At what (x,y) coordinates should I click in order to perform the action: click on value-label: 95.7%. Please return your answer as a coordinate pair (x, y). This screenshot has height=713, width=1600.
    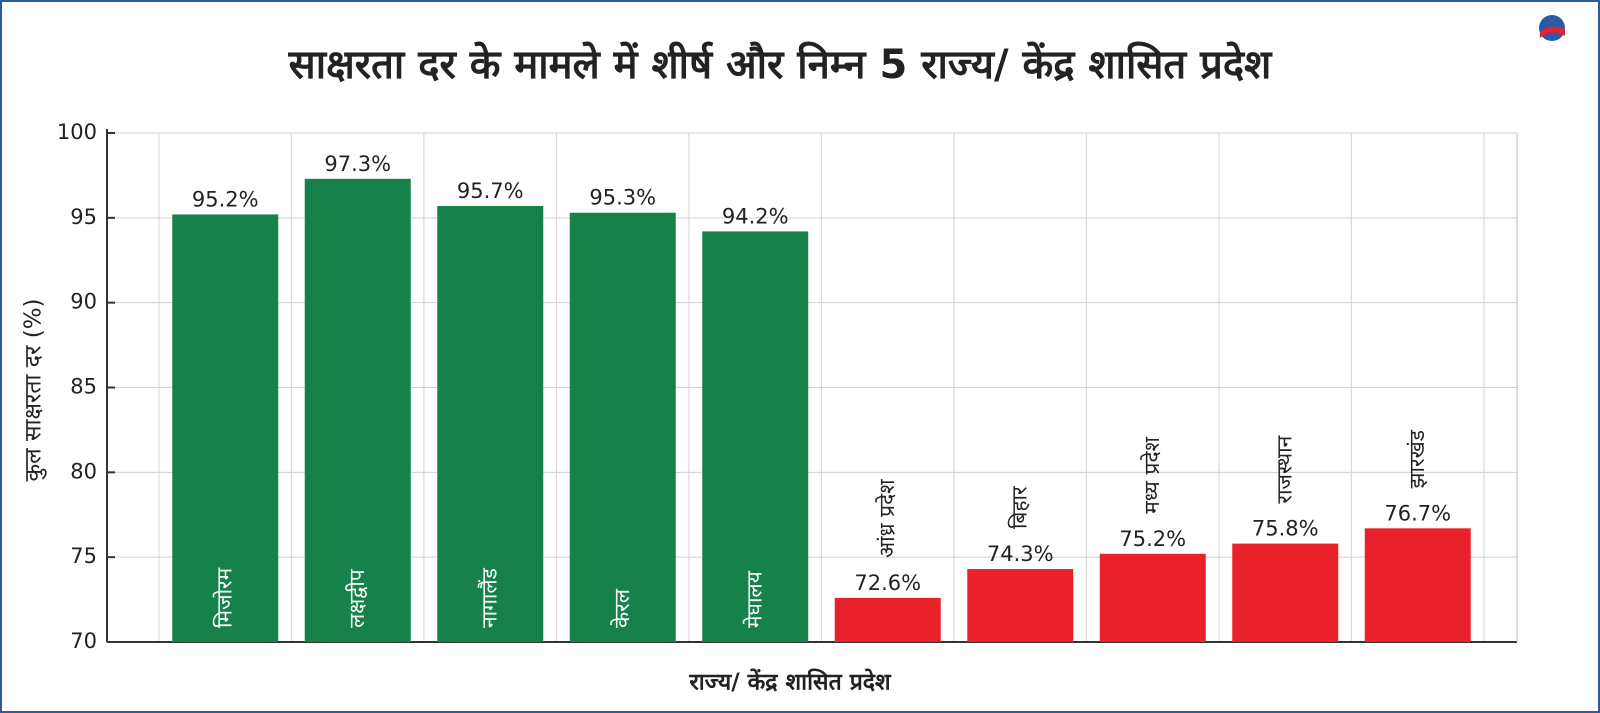
    Looking at the image, I should click on (490, 191).